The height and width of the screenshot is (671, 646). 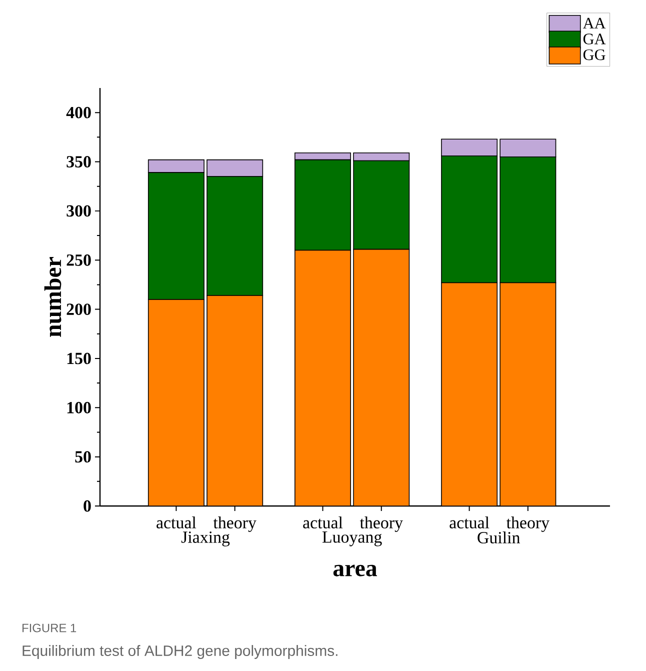 What do you see at coordinates (78, 310) in the screenshot?
I see `y-tick-label: 200` at bounding box center [78, 310].